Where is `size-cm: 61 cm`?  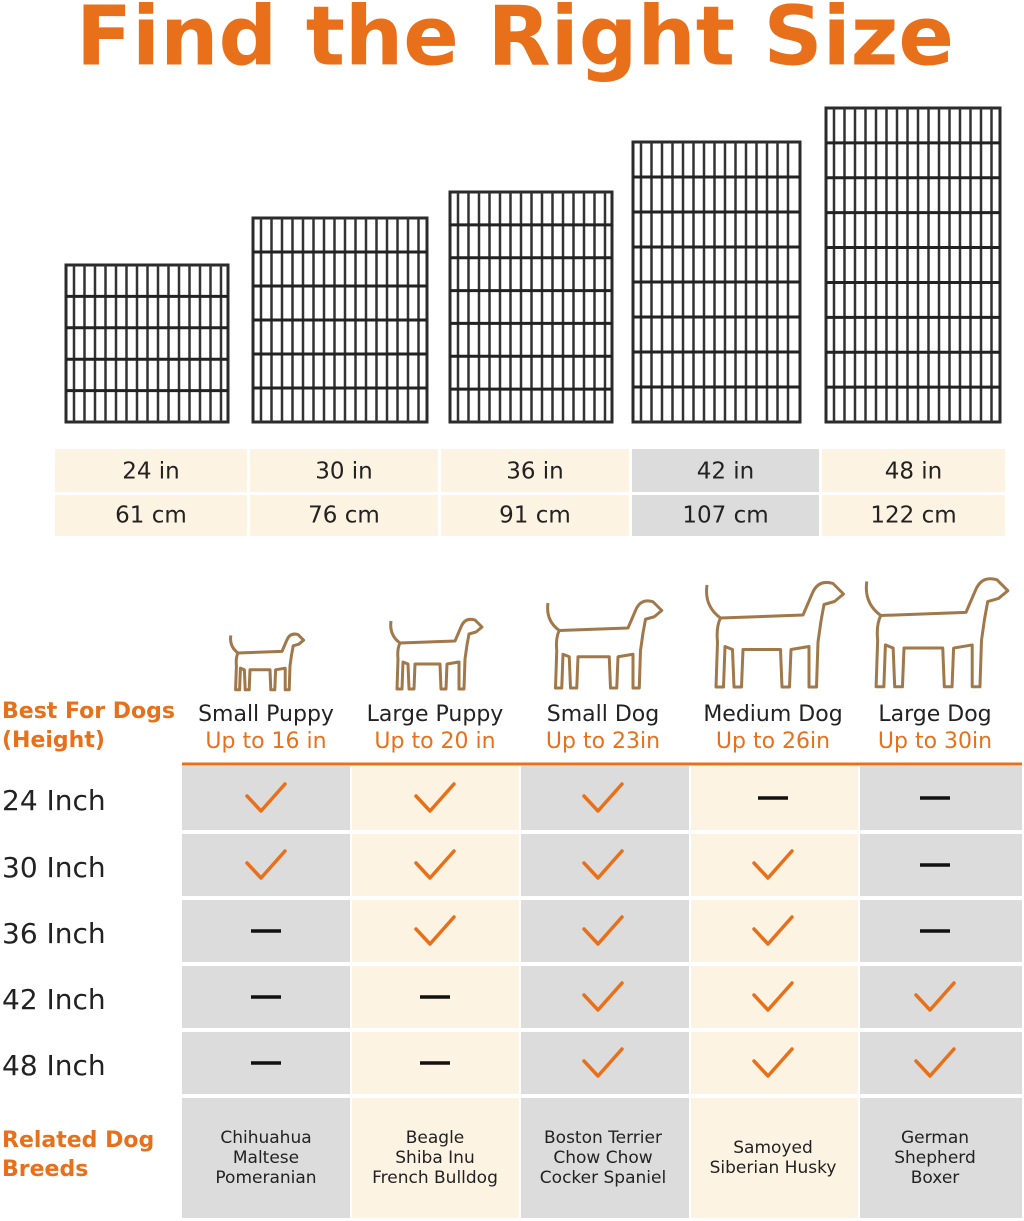 size-cm: 61 cm is located at coordinates (151, 516).